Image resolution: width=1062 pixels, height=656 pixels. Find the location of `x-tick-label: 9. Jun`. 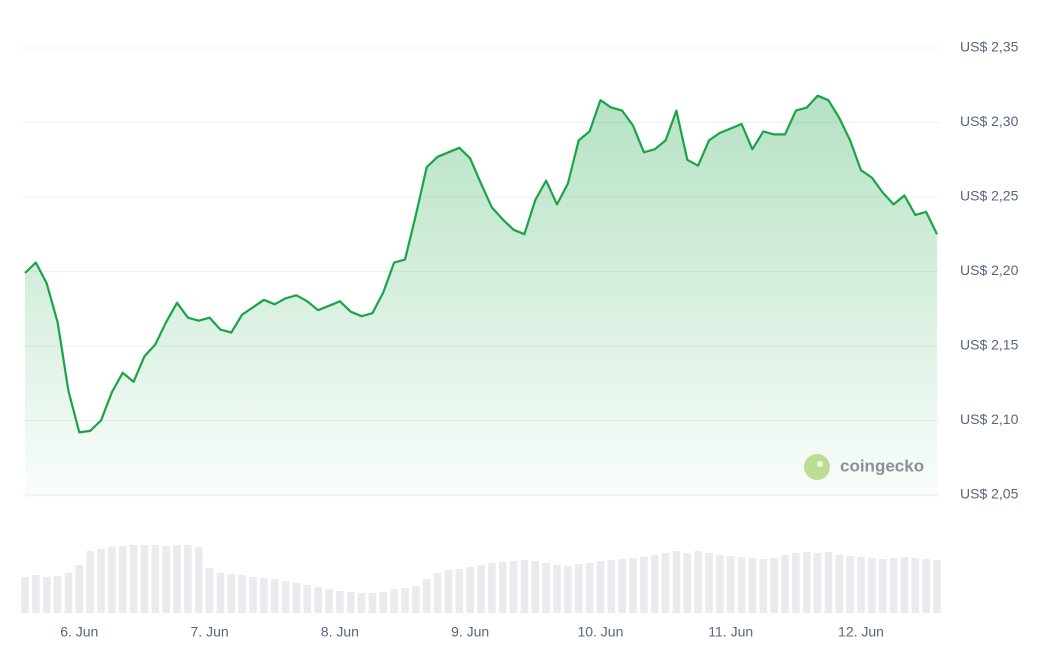

x-tick-label: 9. Jun is located at coordinates (470, 632).